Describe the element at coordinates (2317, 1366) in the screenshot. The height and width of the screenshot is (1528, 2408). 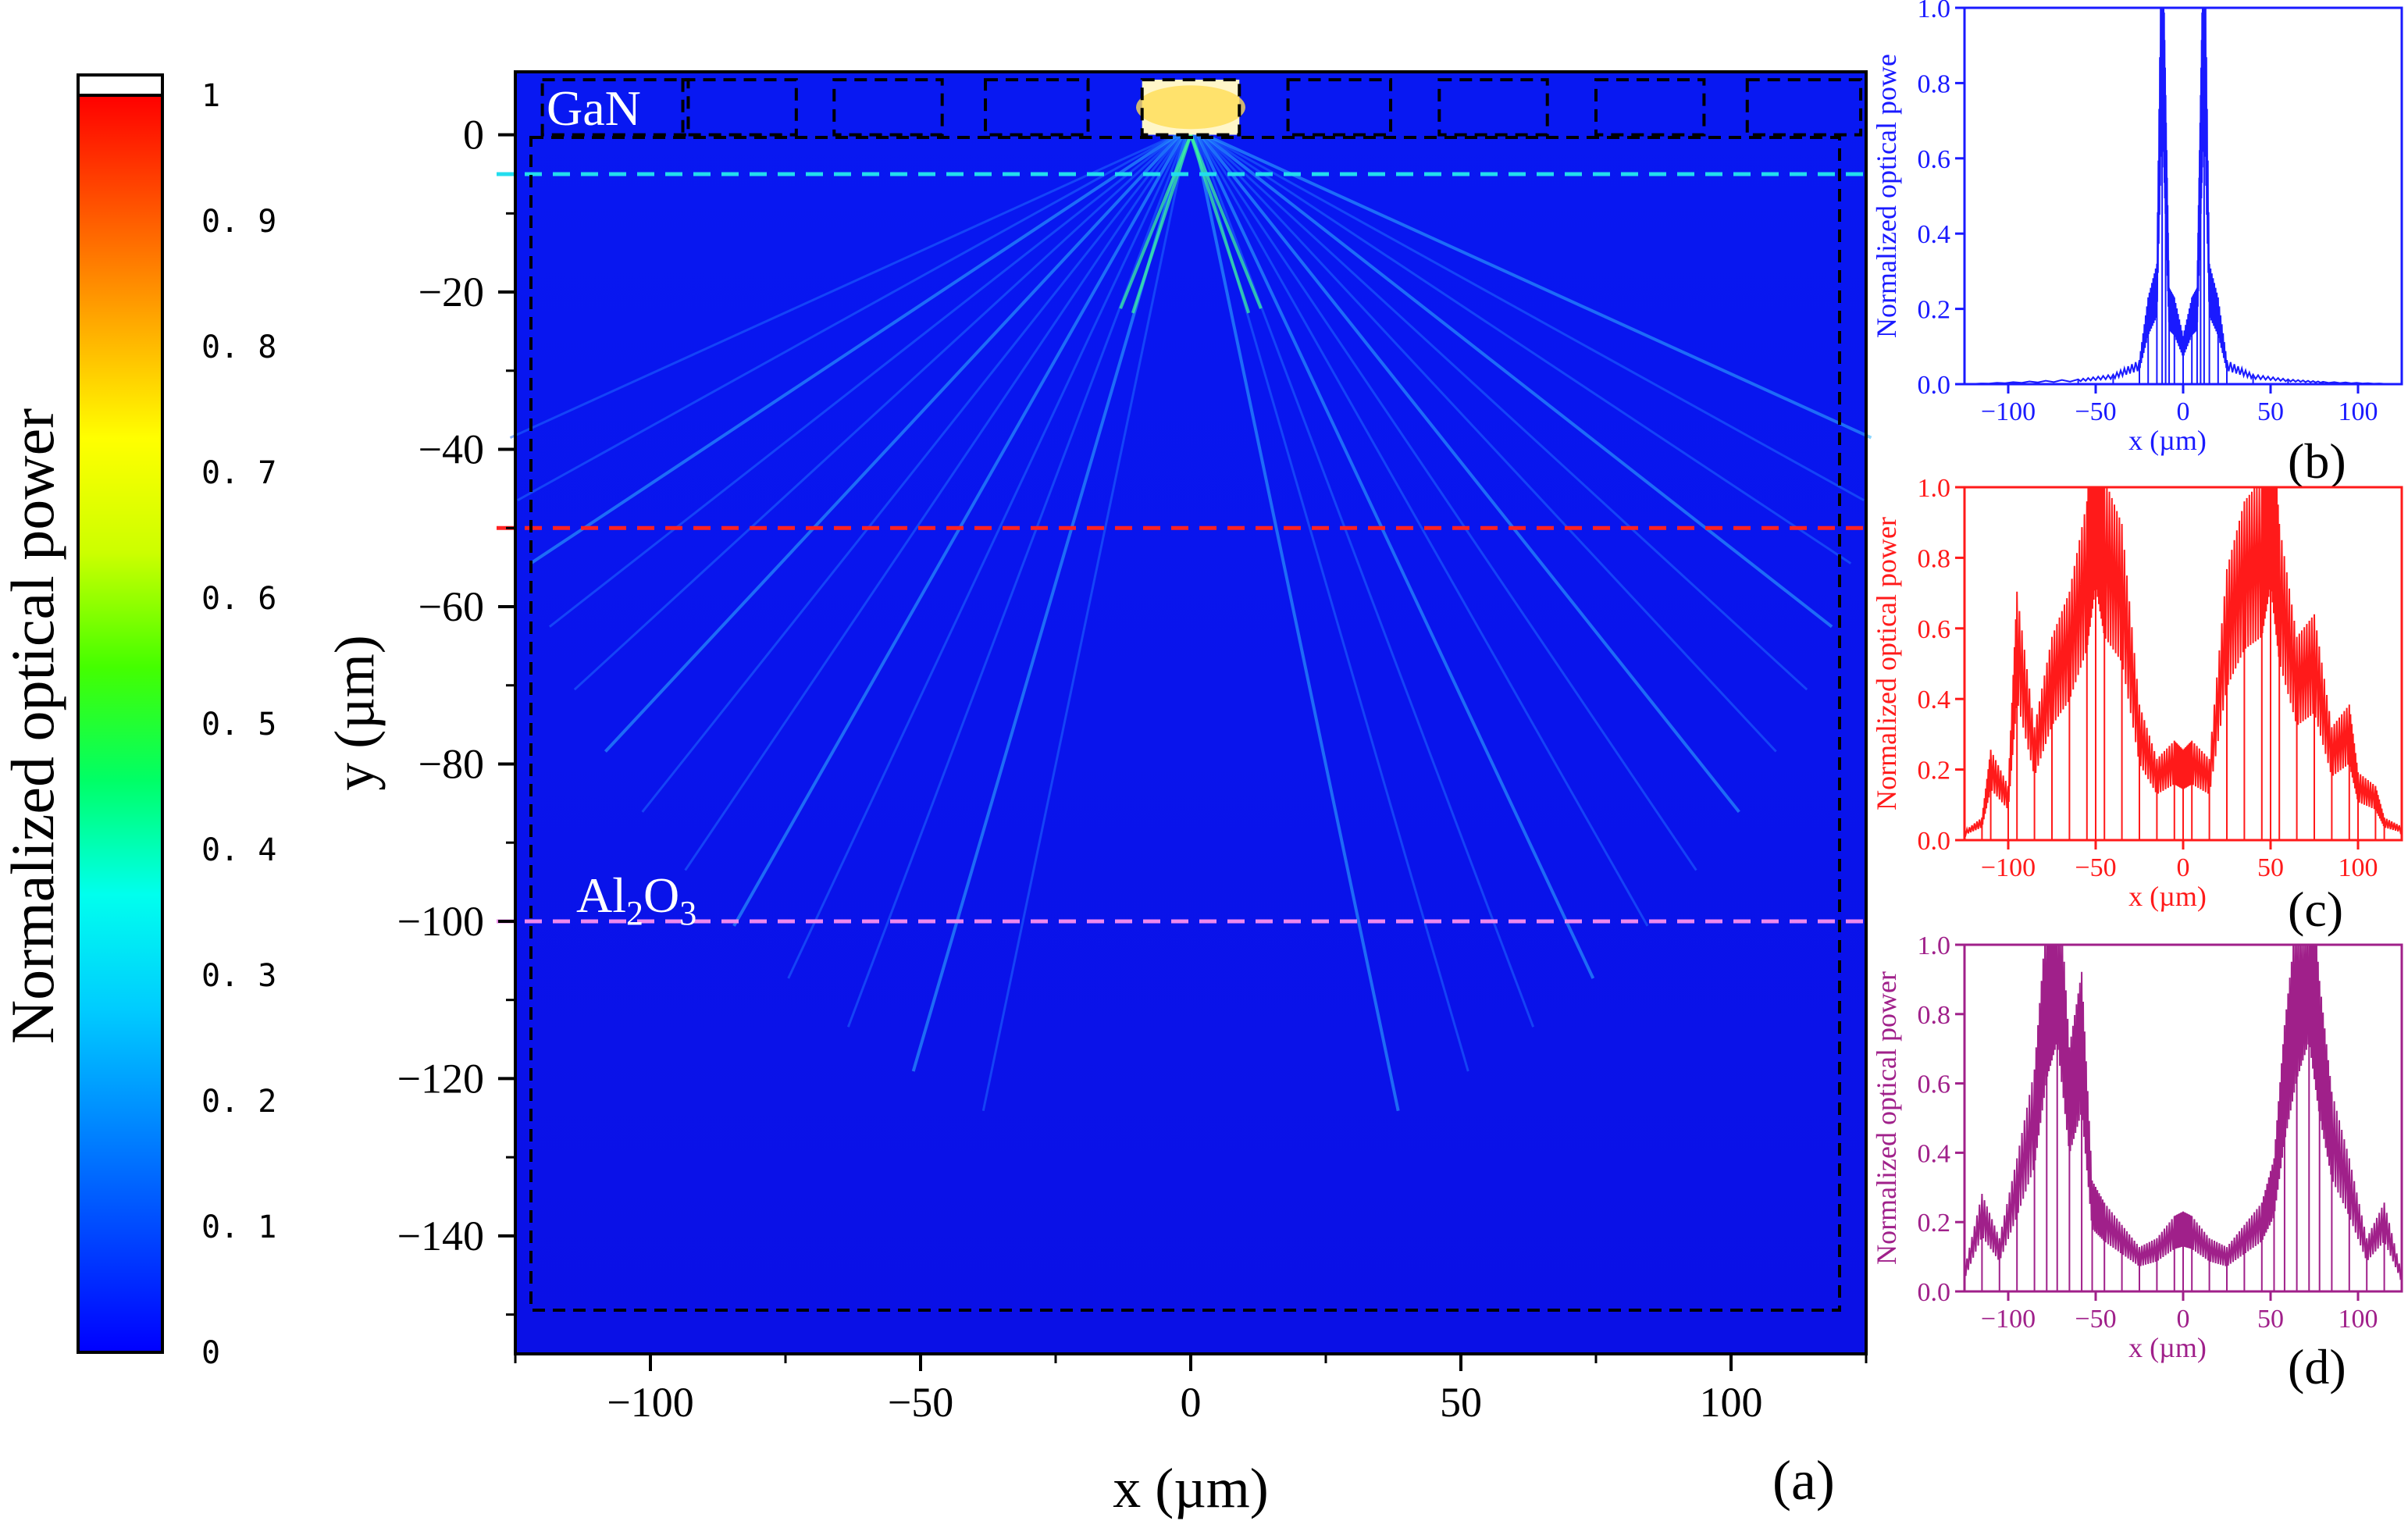
I see `panel-label: (d)` at that location.